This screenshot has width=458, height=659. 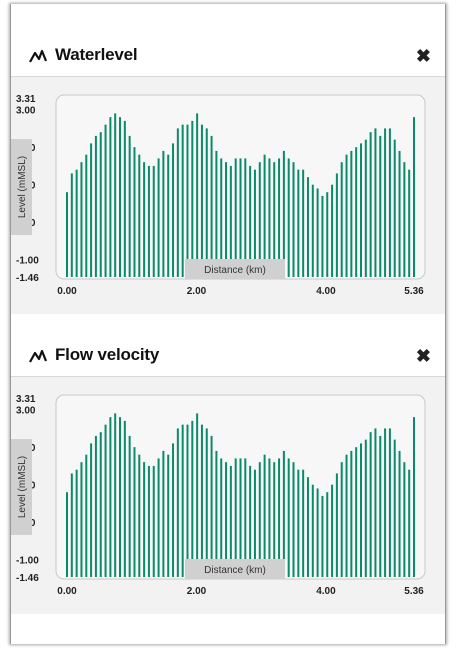 What do you see at coordinates (228, 40) in the screenshot?
I see `panel-header-waterlevel: Waterlevel ✖` at bounding box center [228, 40].